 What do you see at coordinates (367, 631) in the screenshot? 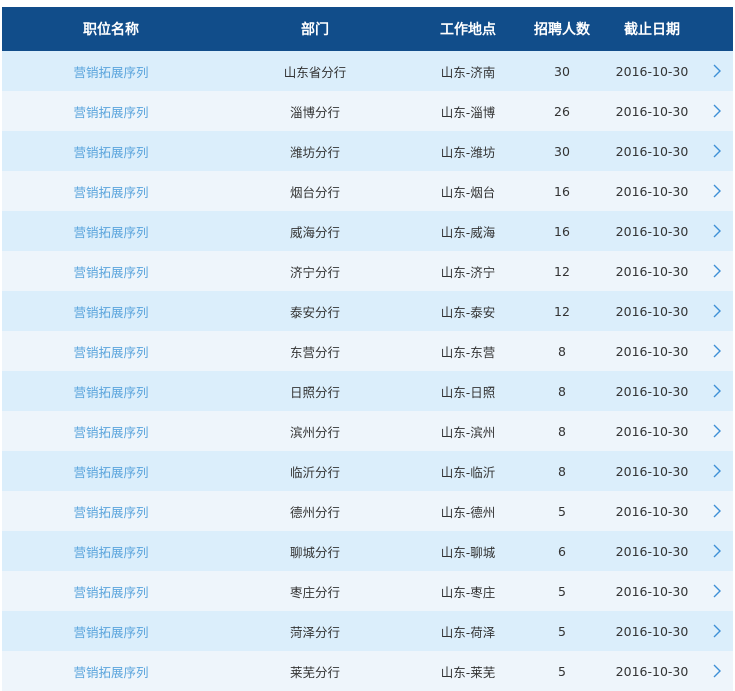
I see `table-row: 营销拓展序列 菏泽分行 山东-荷泽 5 2016-10-30` at bounding box center [367, 631].